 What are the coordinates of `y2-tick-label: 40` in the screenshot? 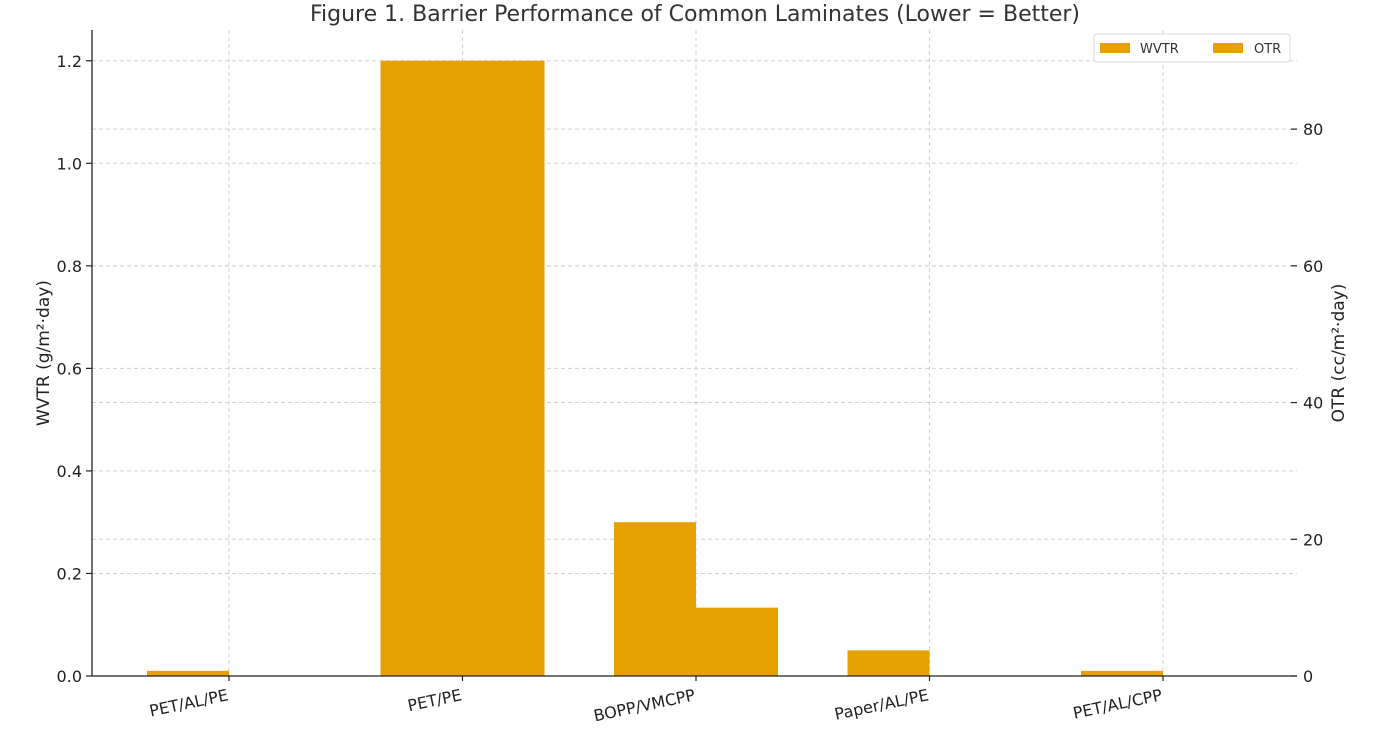 It's located at (1313, 403).